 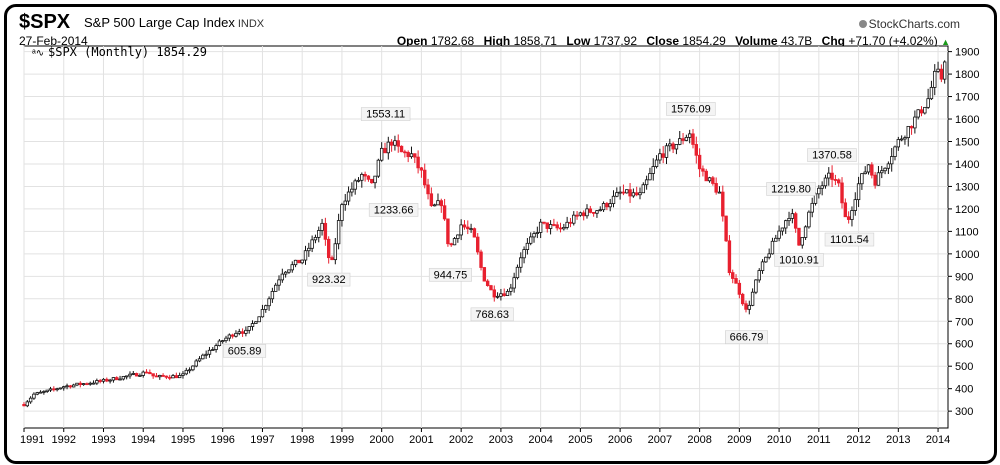 I want to click on annotation-text: 944.75, so click(x=451, y=275).